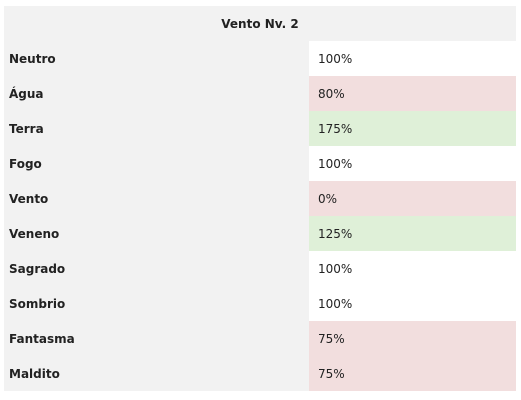  Describe the element at coordinates (260, 58) in the screenshot. I see `table-row: Neutro 100%` at that location.